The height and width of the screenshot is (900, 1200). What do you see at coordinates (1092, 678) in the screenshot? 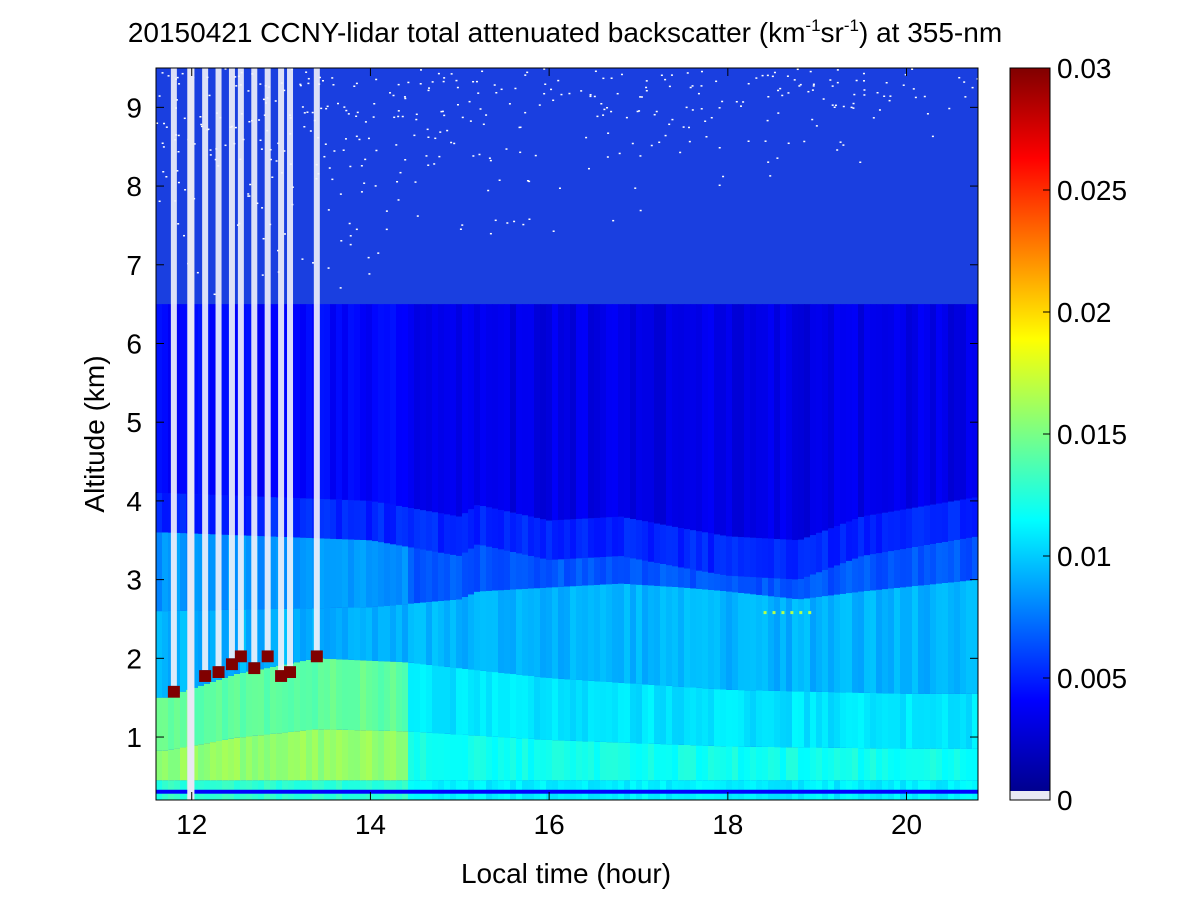
I see `colorbar-tick-label: 0.005` at bounding box center [1092, 678].